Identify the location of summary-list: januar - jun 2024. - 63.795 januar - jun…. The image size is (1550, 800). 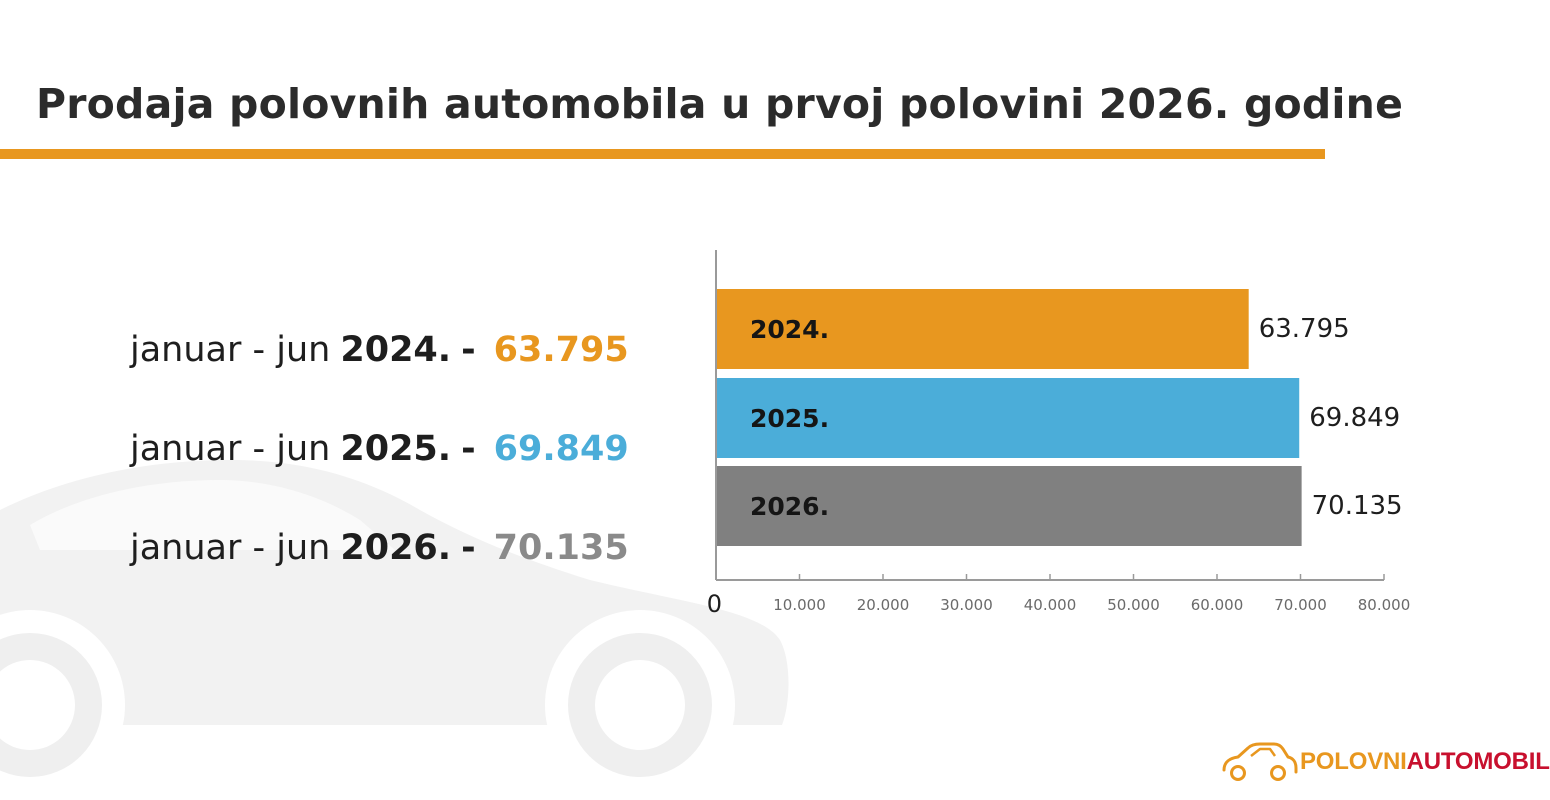
(390, 448).